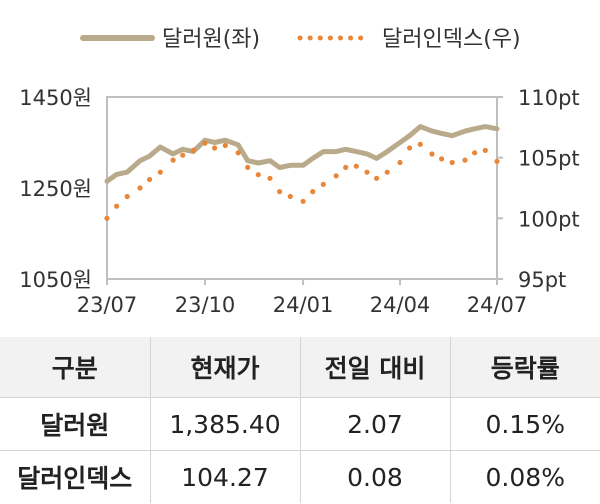 Image resolution: width=600 pixels, height=504 pixels. What do you see at coordinates (224, 476) in the screenshot?
I see `cell-current-price: 104.27` at bounding box center [224, 476].